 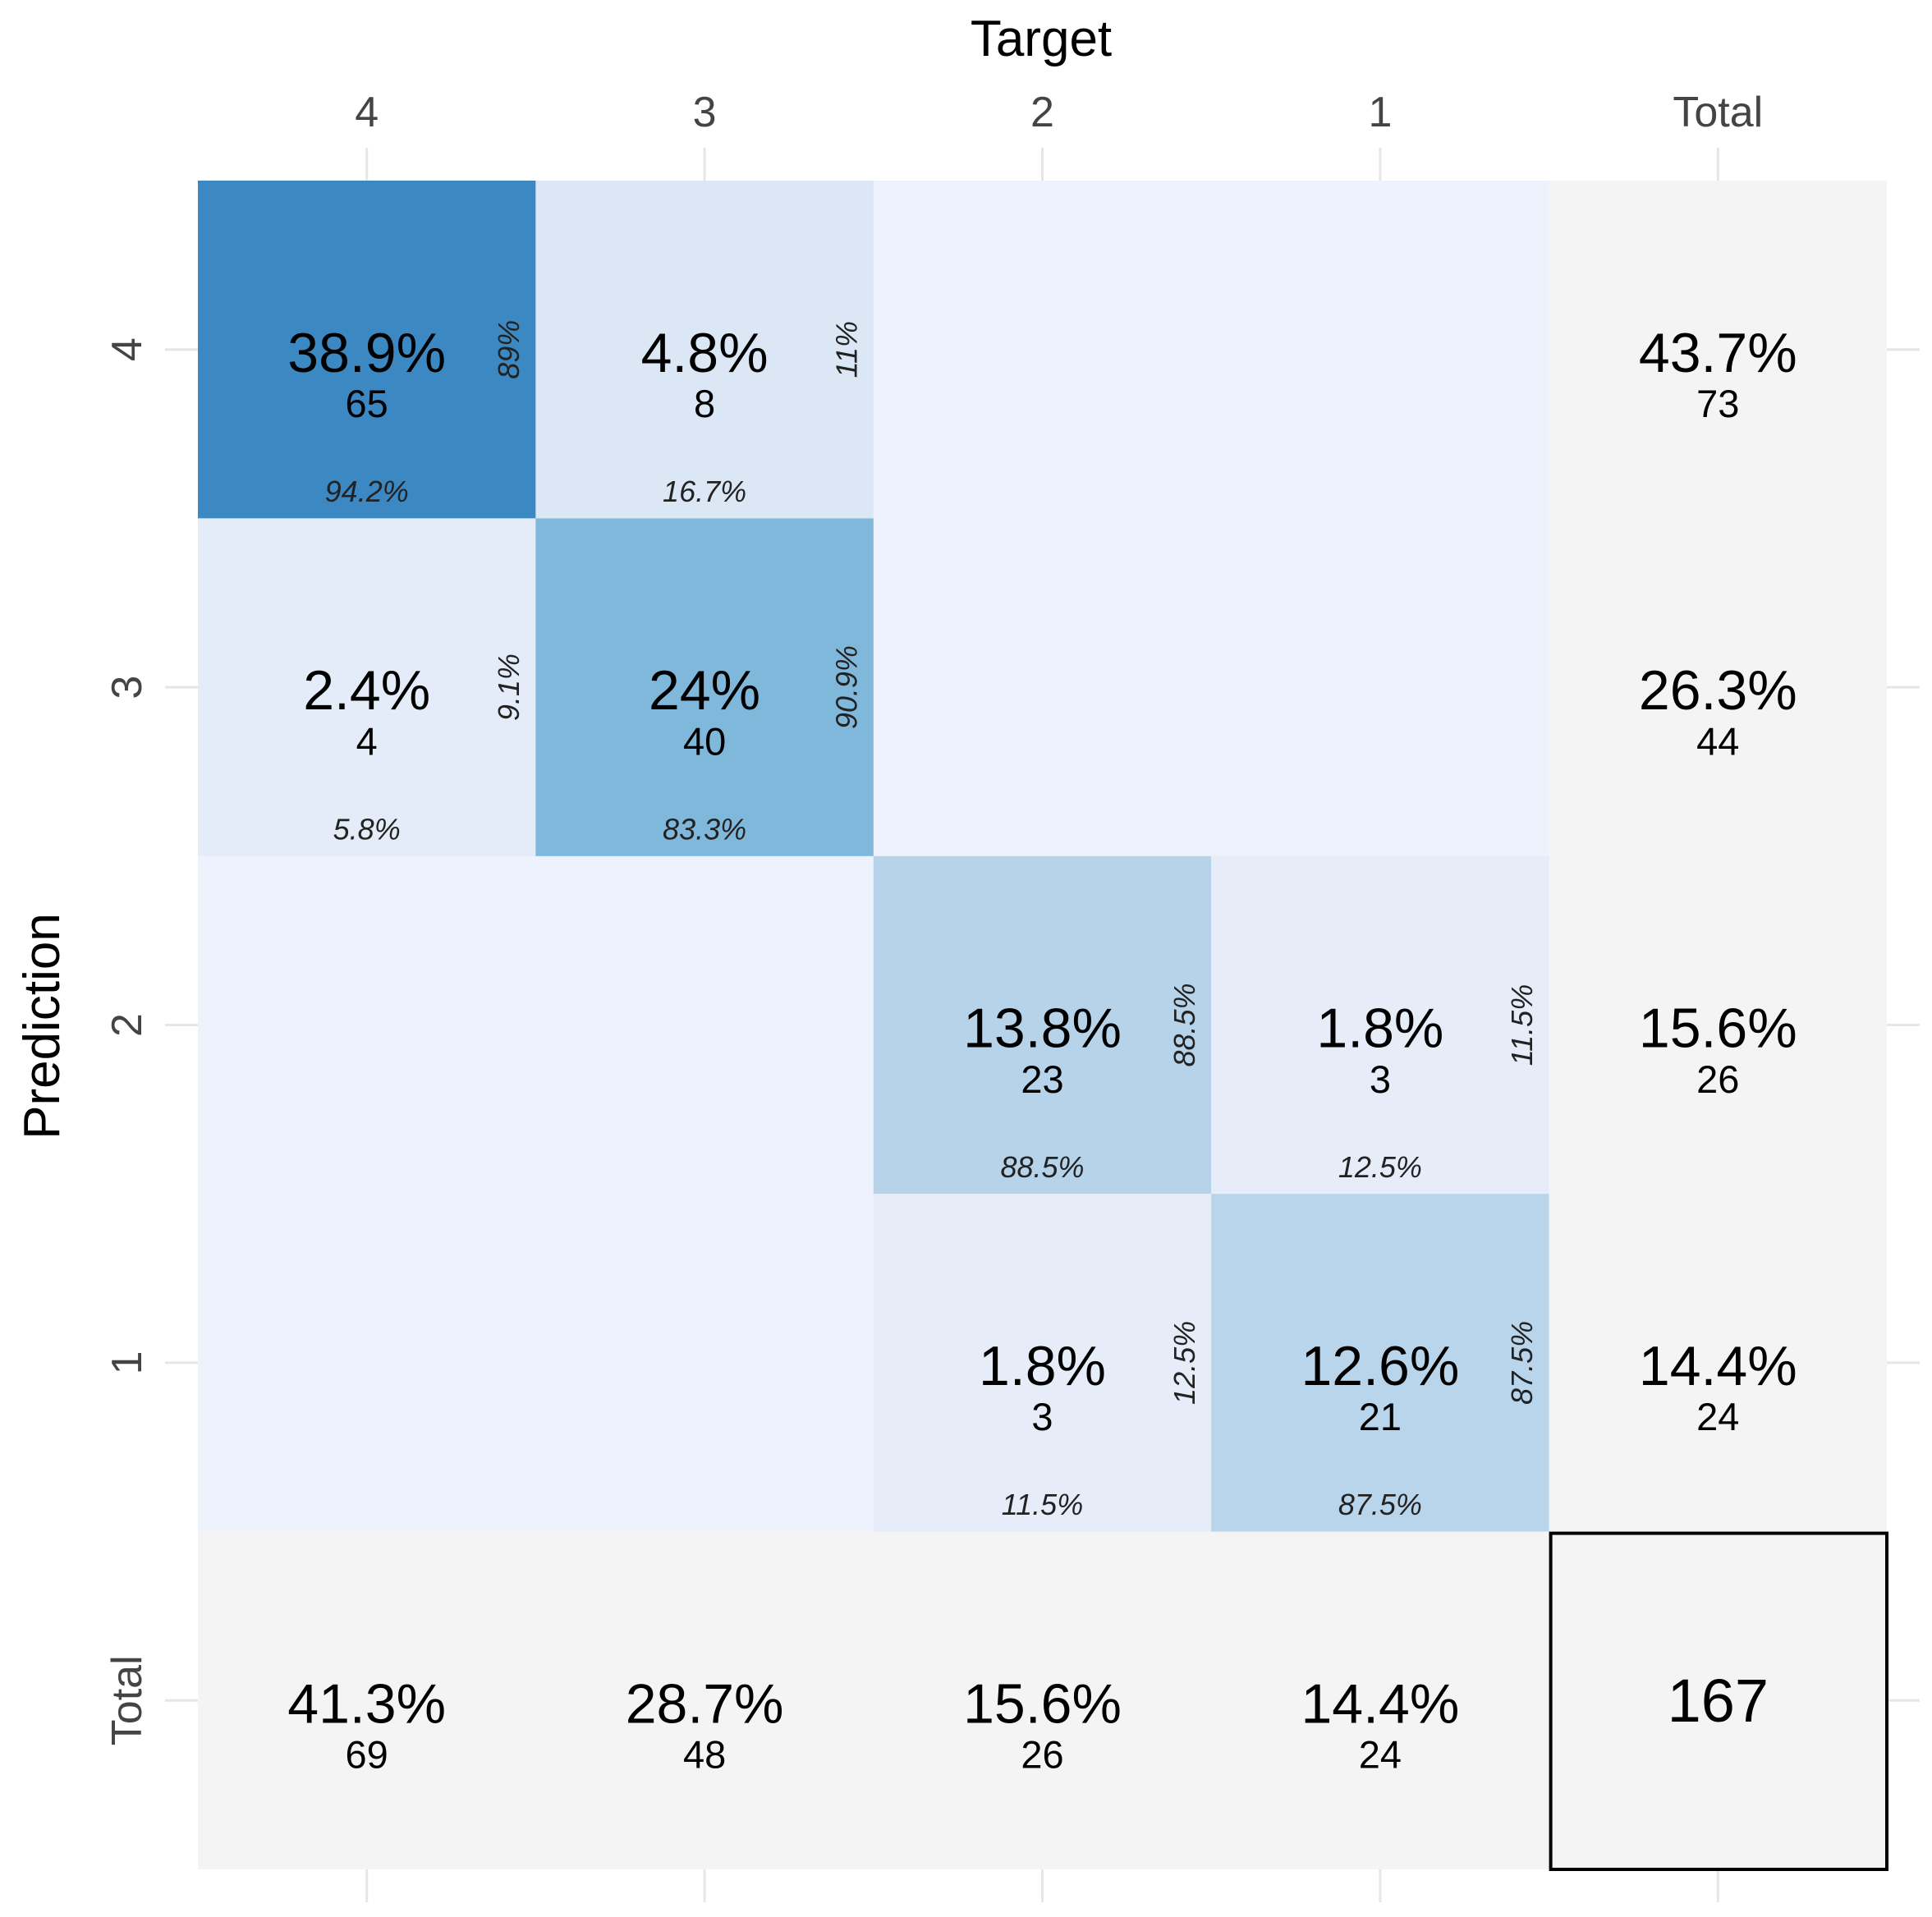 I want to click on cell-row-percentage: 90.9%, so click(x=846, y=687).